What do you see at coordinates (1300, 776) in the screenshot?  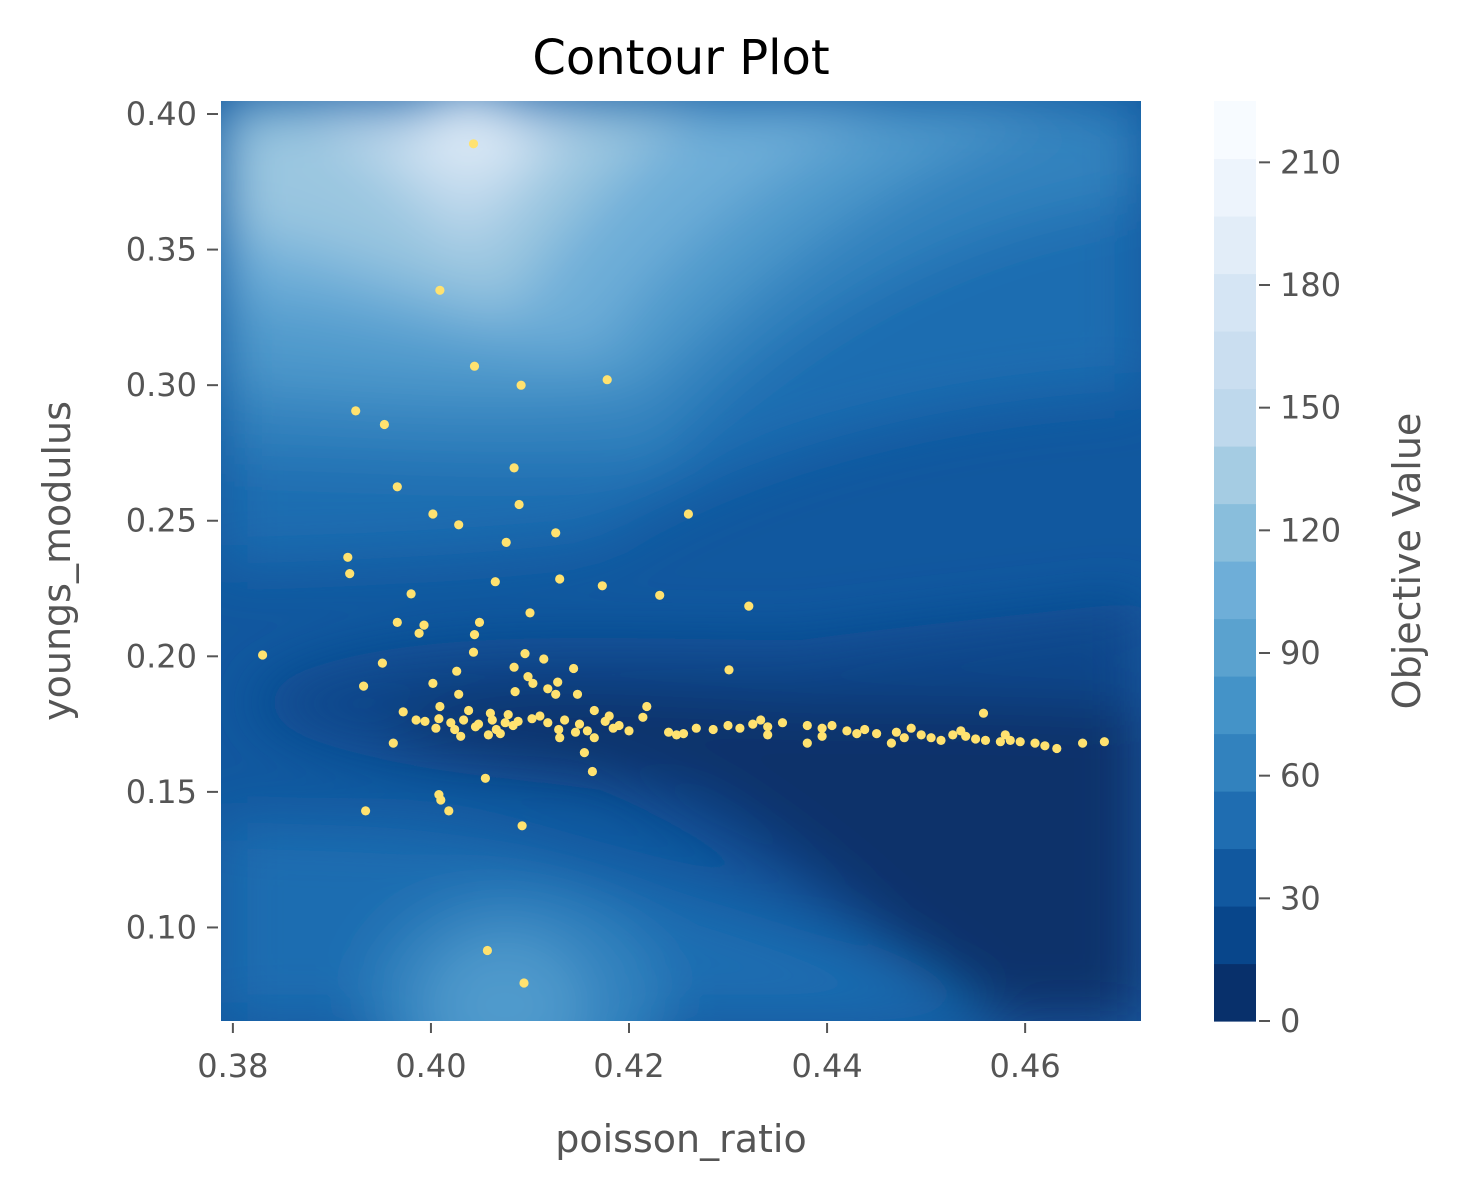 I see `colorbar-tick-label: 60` at bounding box center [1300, 776].